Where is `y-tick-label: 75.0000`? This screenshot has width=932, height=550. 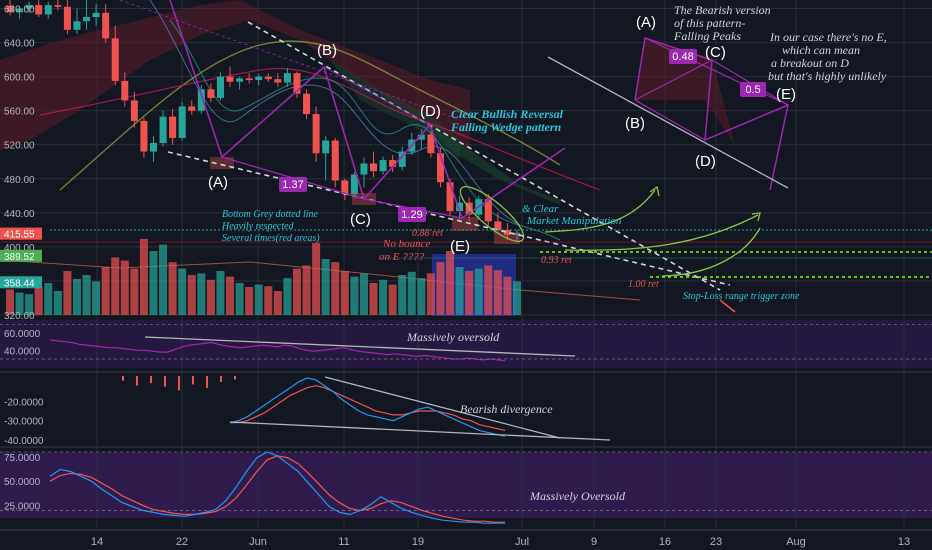
y-tick-label: 75.0000 is located at coordinates (22, 458).